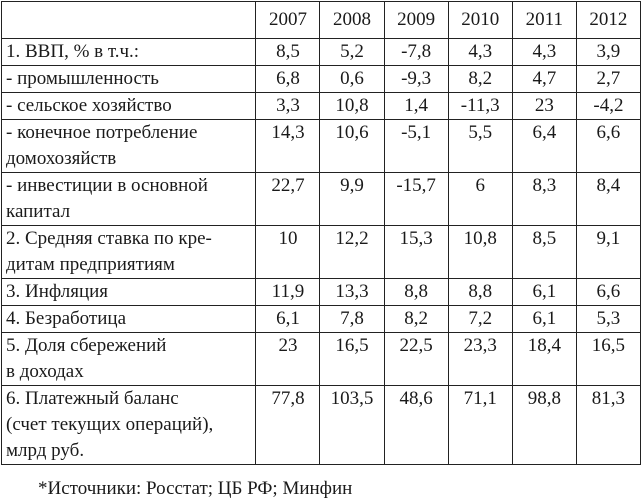 This screenshot has width=644, height=500. What do you see at coordinates (288, 252) in the screenshot?
I see `value-cell: 10` at bounding box center [288, 252].